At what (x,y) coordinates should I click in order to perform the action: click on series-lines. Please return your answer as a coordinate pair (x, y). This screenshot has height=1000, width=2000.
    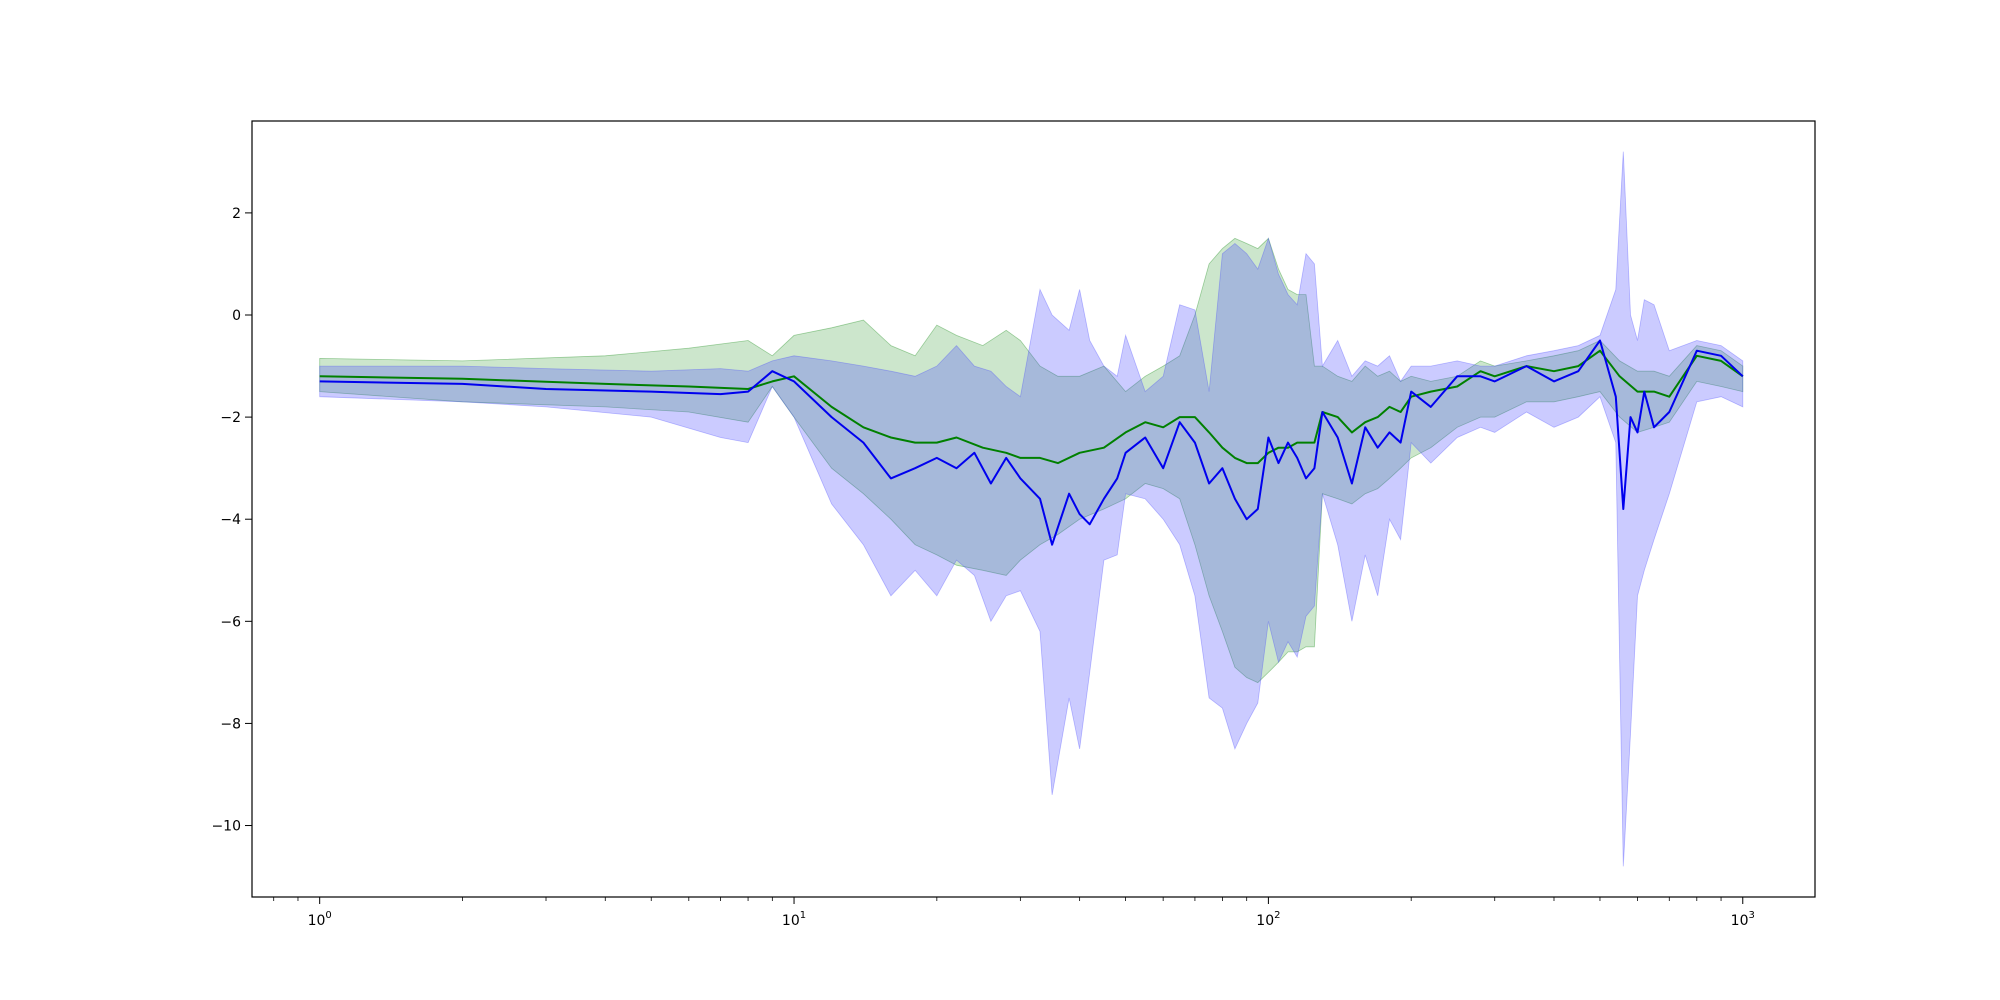
    Looking at the image, I should click on (1031, 442).